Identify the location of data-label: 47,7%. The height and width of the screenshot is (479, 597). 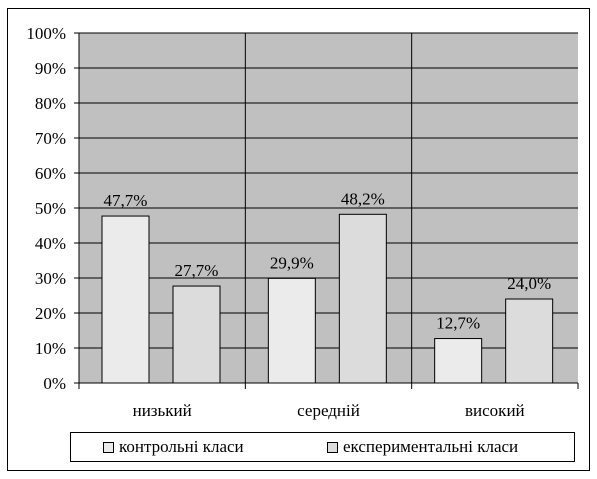
(126, 200).